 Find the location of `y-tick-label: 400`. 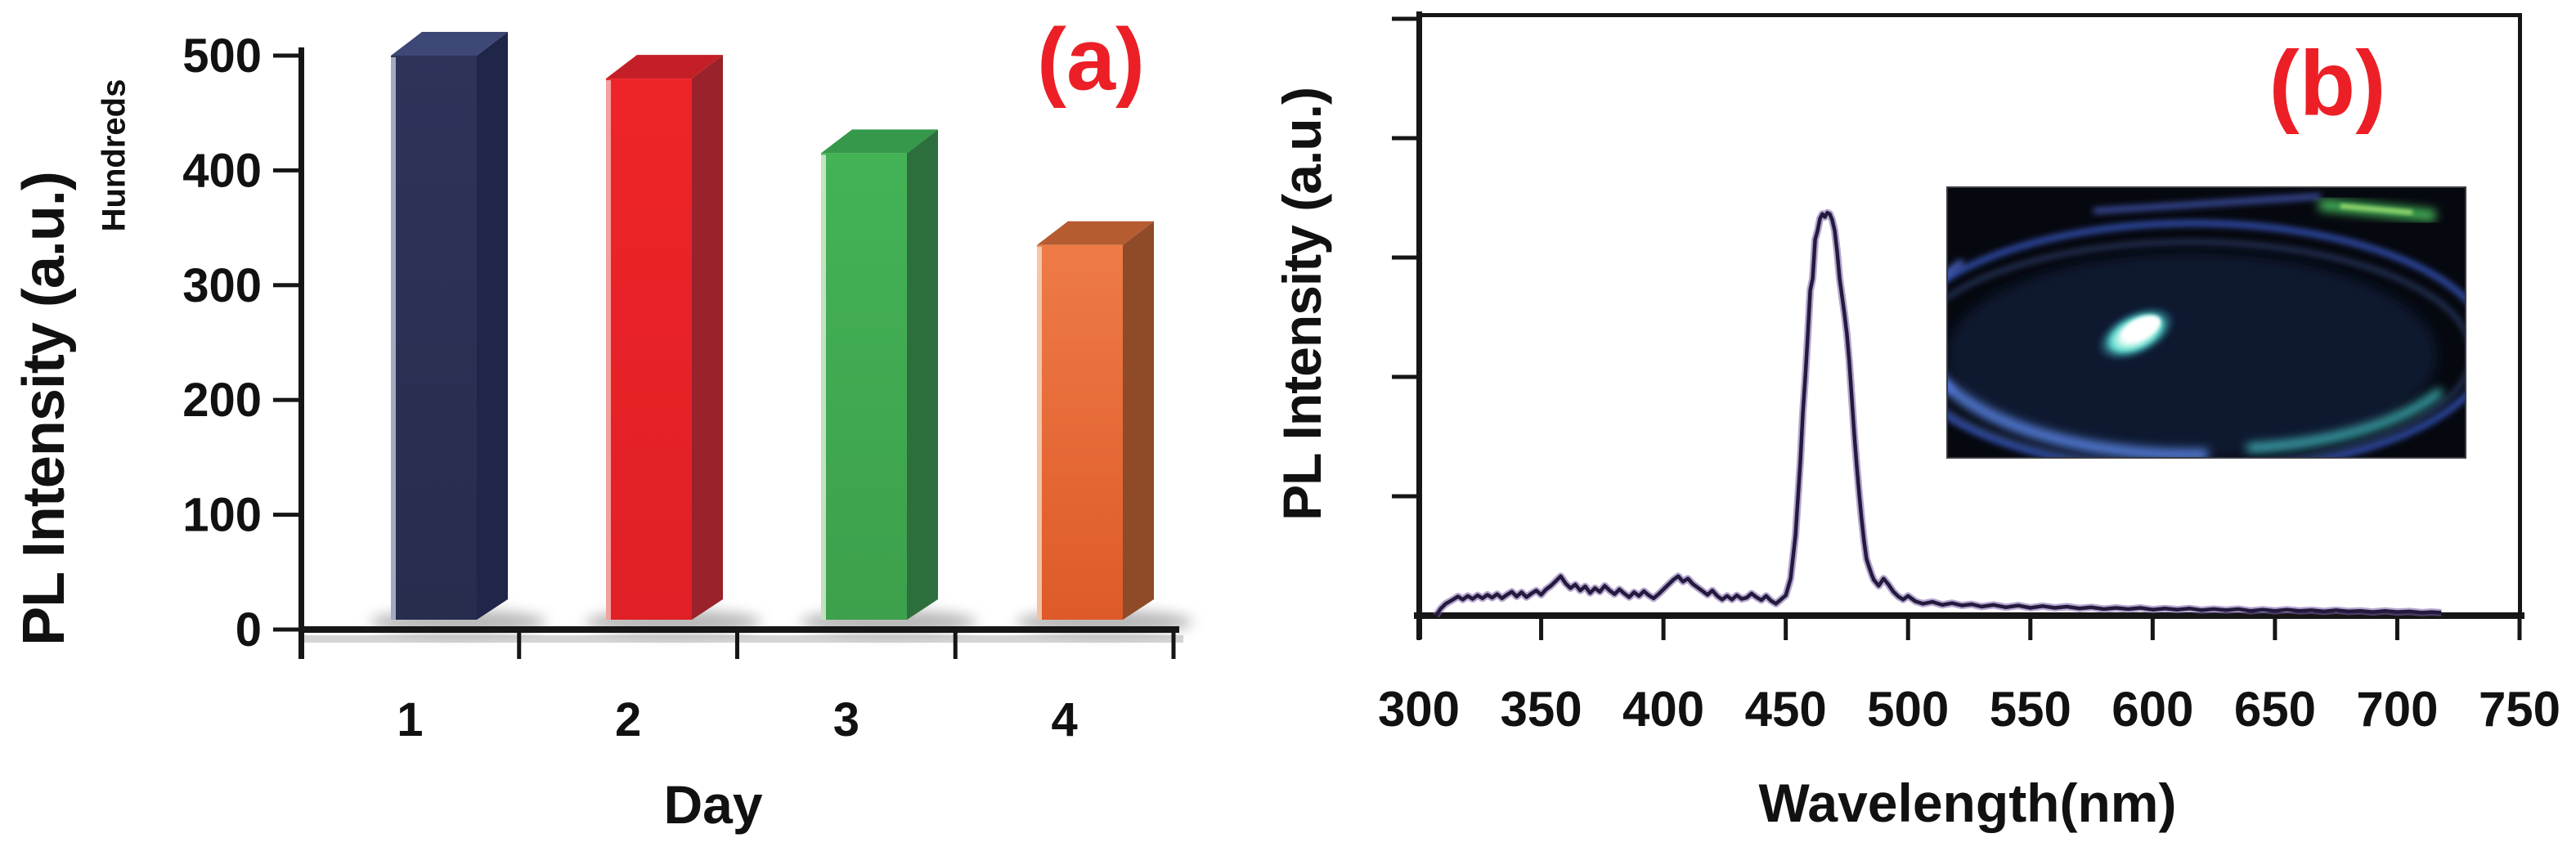

y-tick-label: 400 is located at coordinates (222, 170).